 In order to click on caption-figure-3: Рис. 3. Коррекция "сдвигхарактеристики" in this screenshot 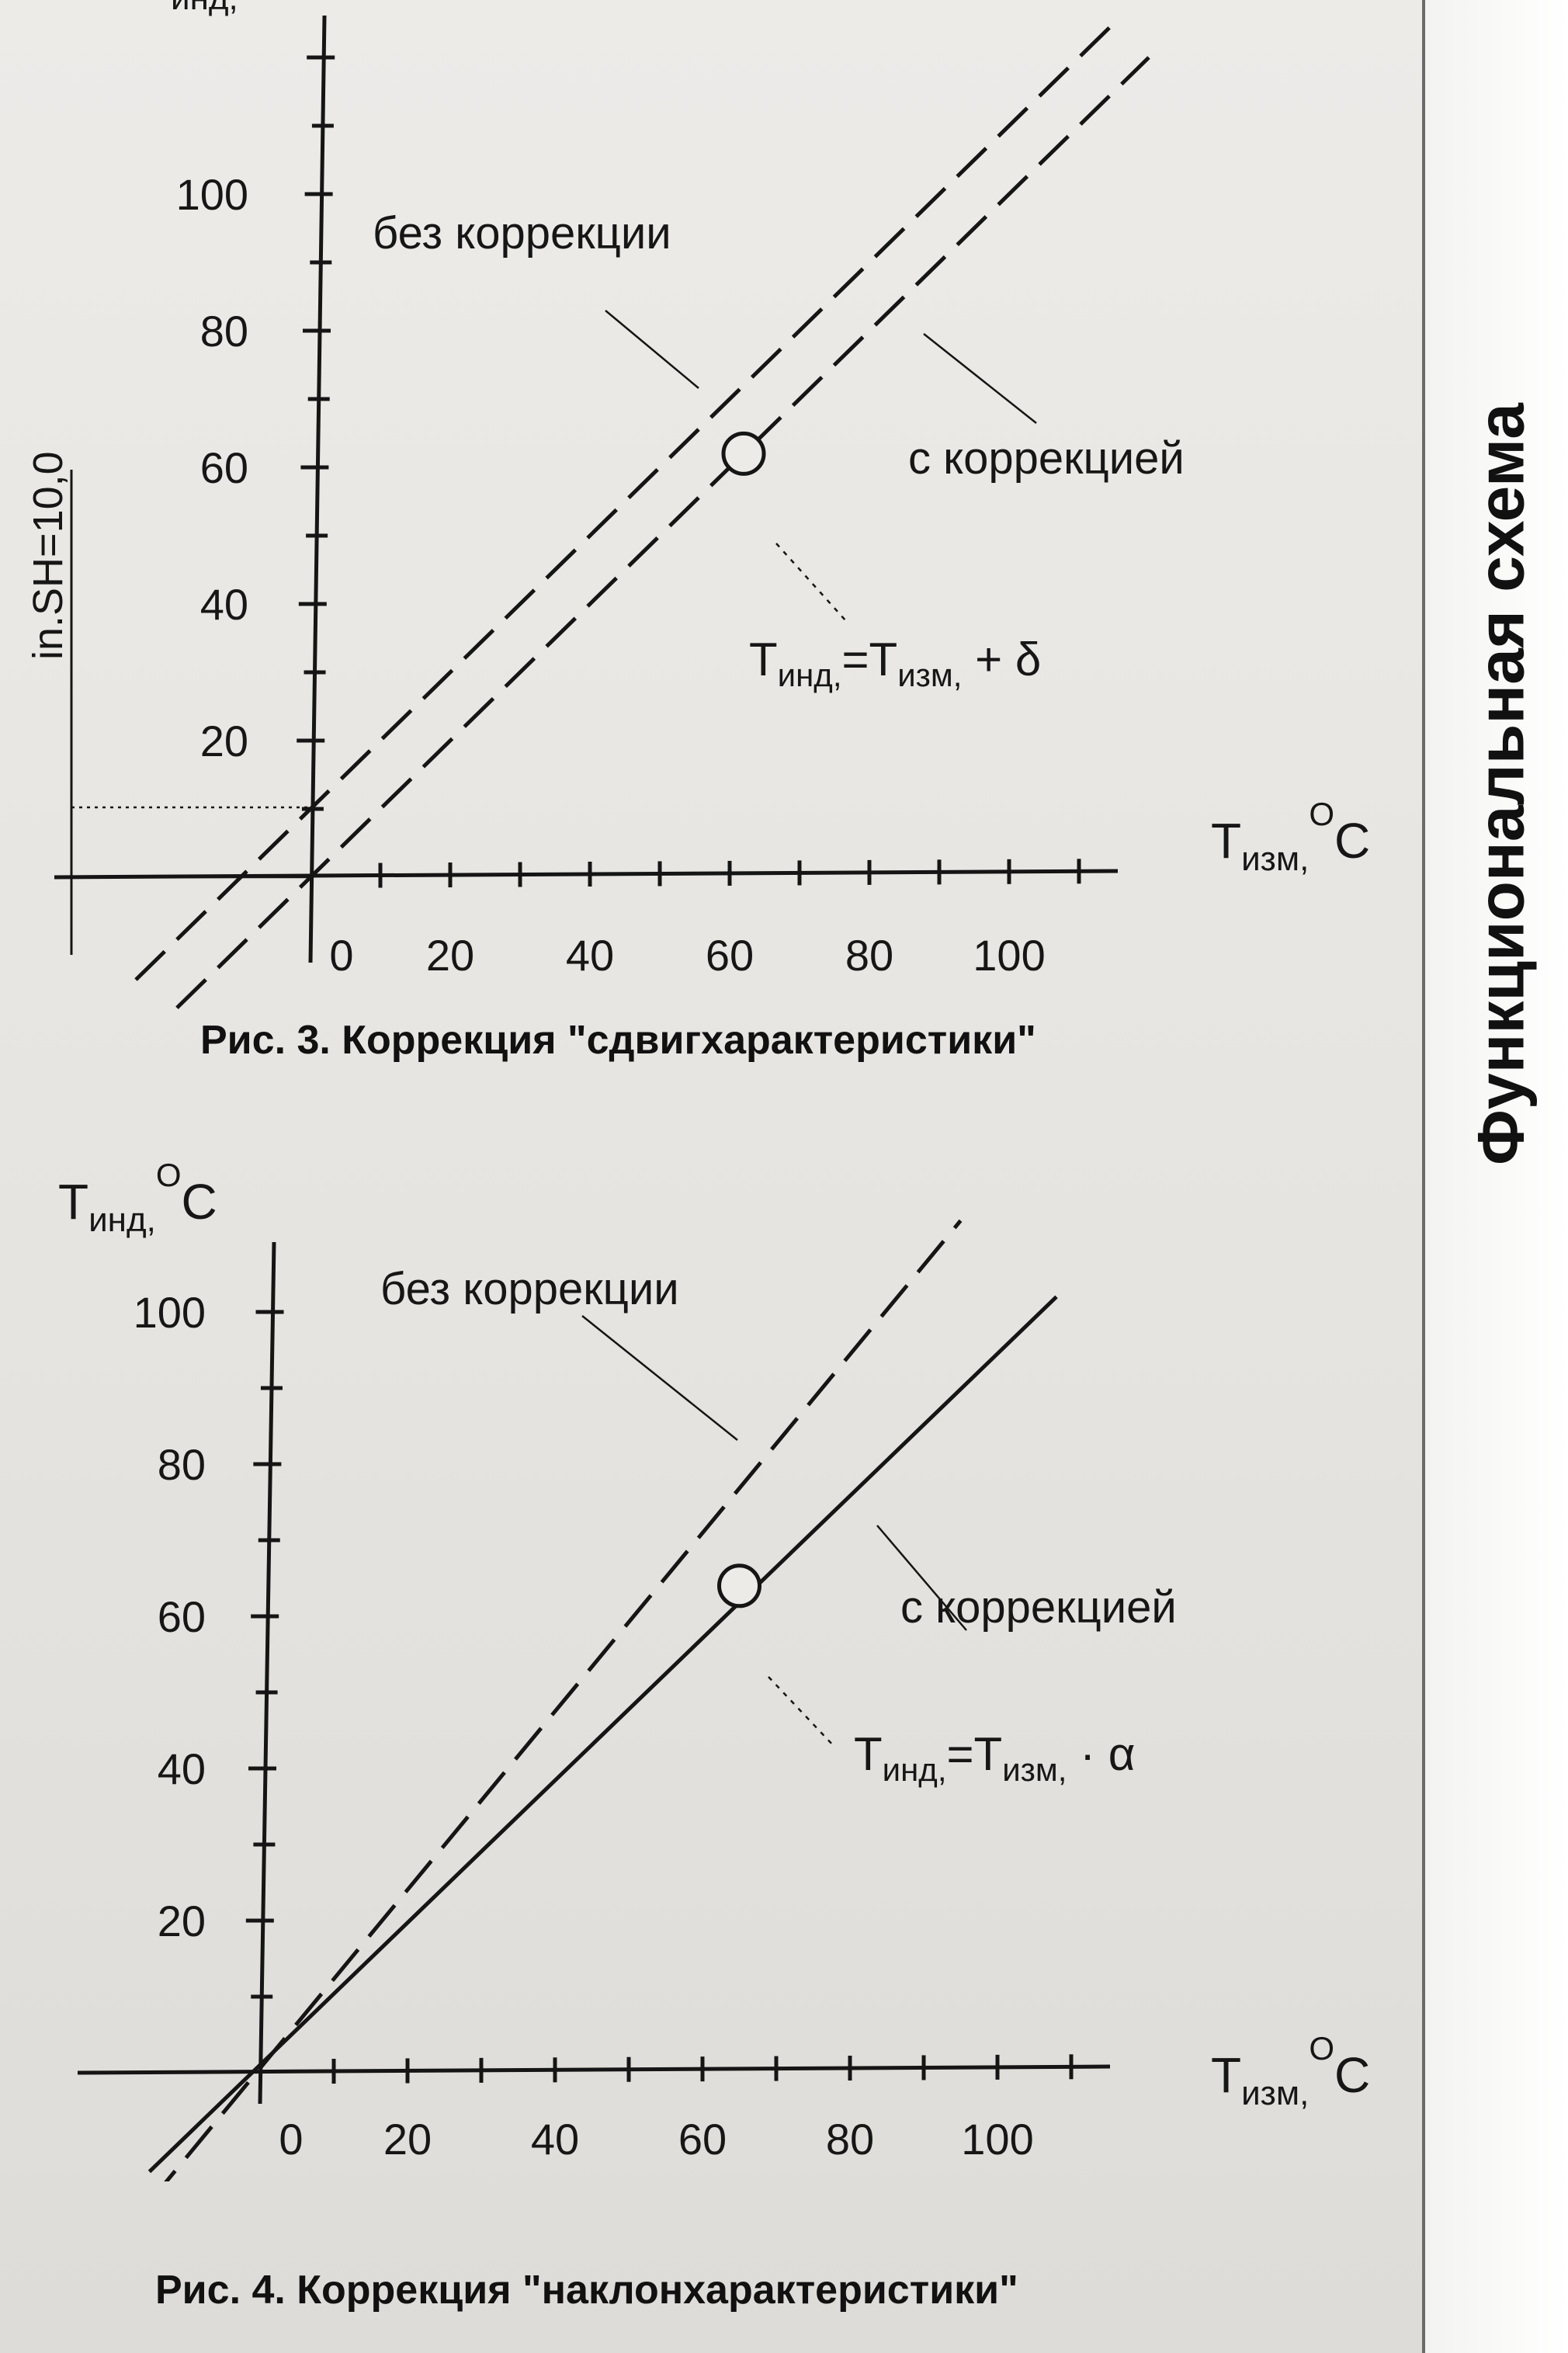, I will do `click(618, 1040)`.